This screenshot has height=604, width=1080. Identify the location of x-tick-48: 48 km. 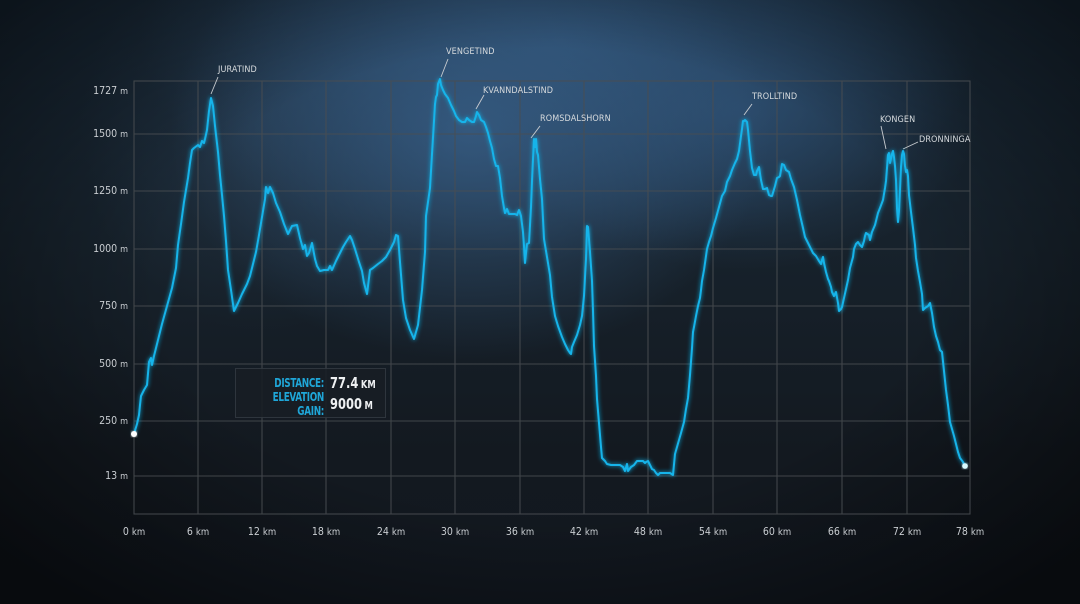
(648, 532).